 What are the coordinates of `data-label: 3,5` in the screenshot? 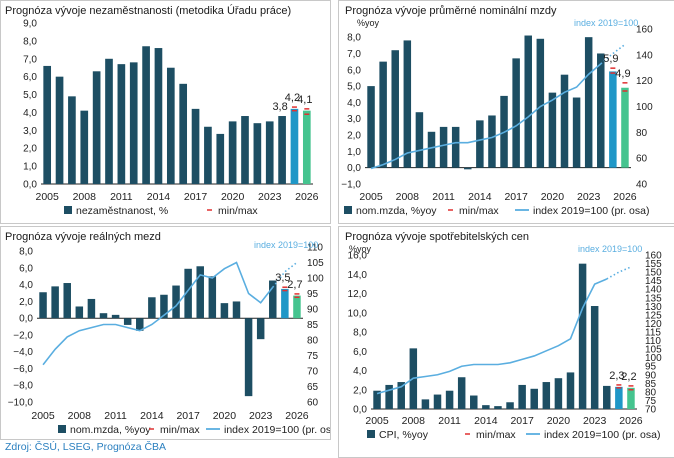 It's located at (282, 278).